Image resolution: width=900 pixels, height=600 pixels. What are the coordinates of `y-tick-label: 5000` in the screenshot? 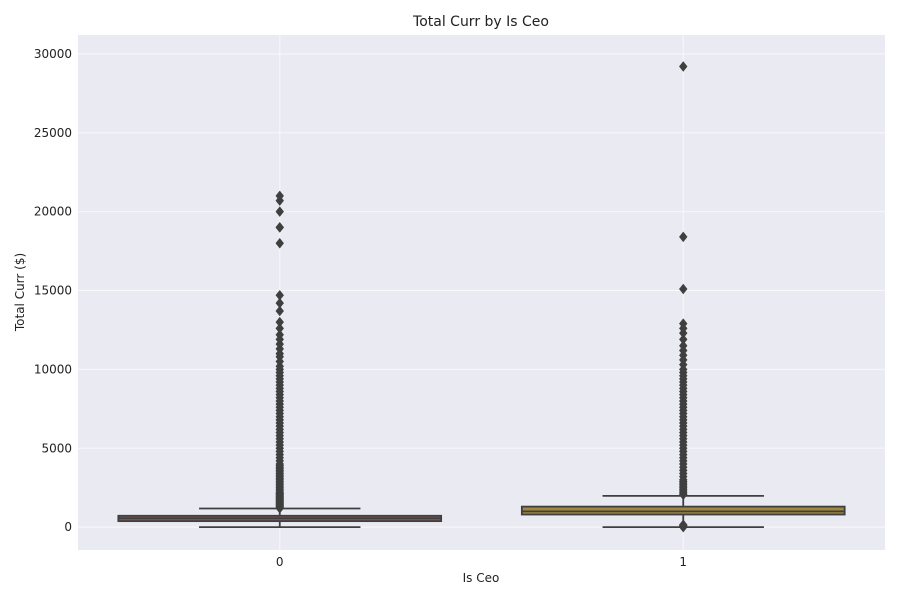 It's located at (56, 448).